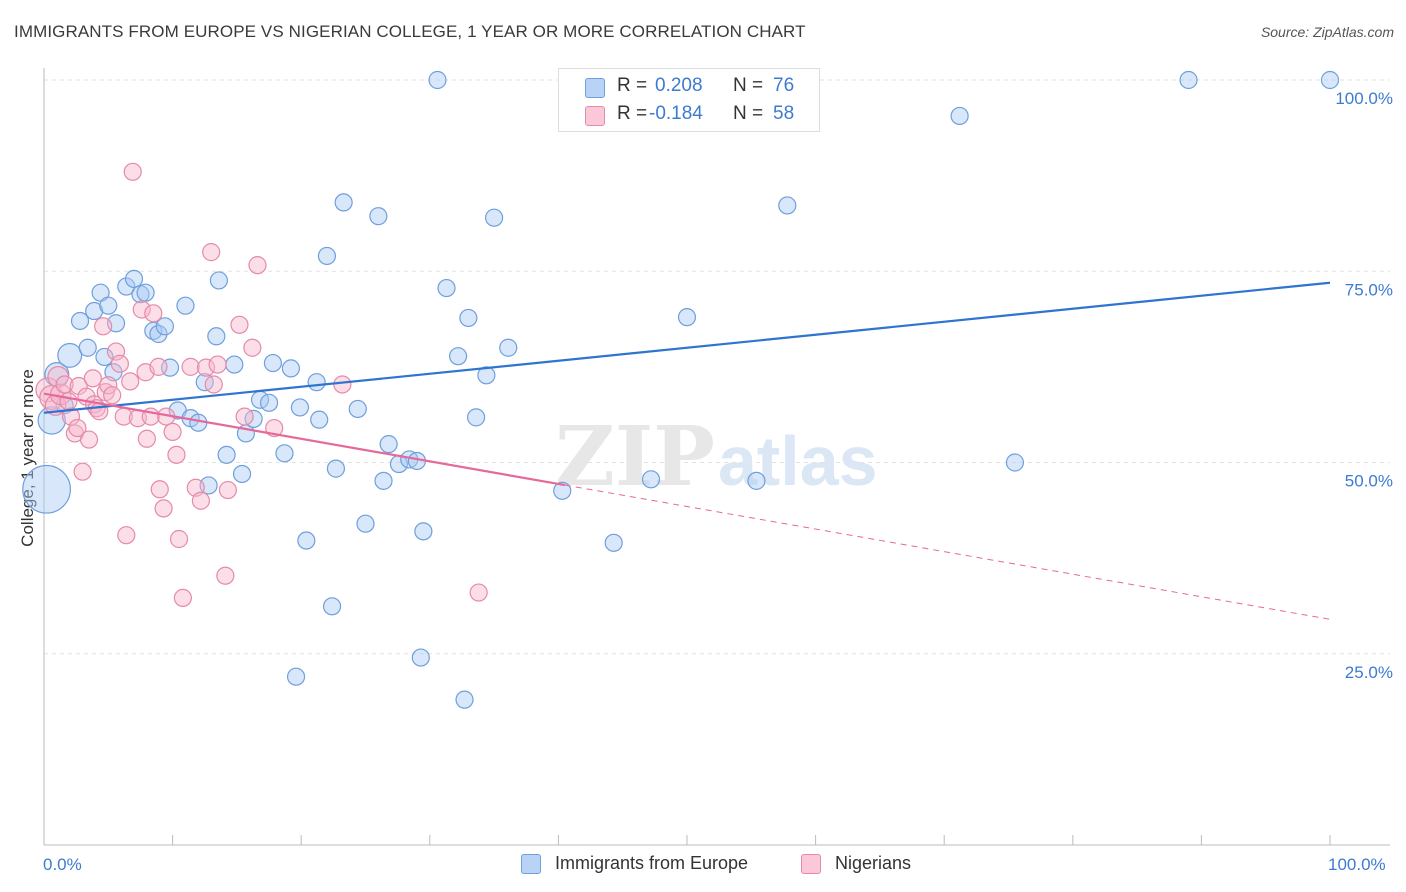  Describe the element at coordinates (748, 85) in the screenshot. I see `n-label: N =` at that location.